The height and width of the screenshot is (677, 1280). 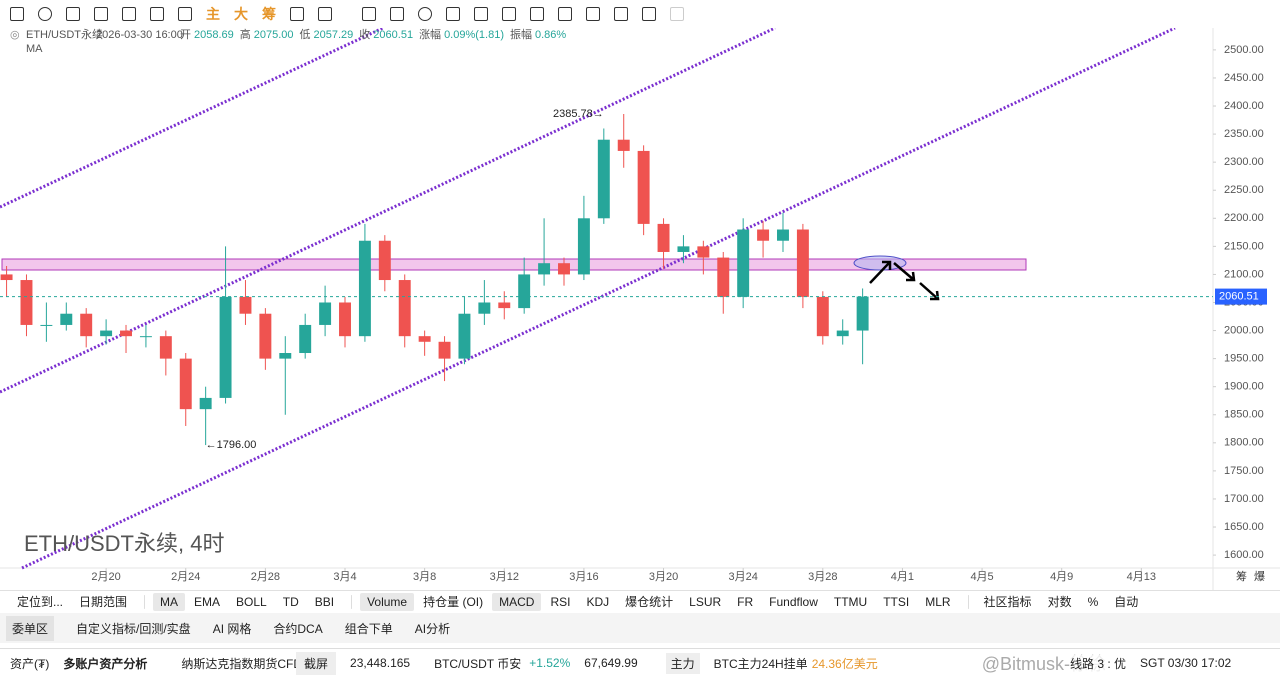 I want to click on legend-value: 2075.00, so click(x=274, y=35).